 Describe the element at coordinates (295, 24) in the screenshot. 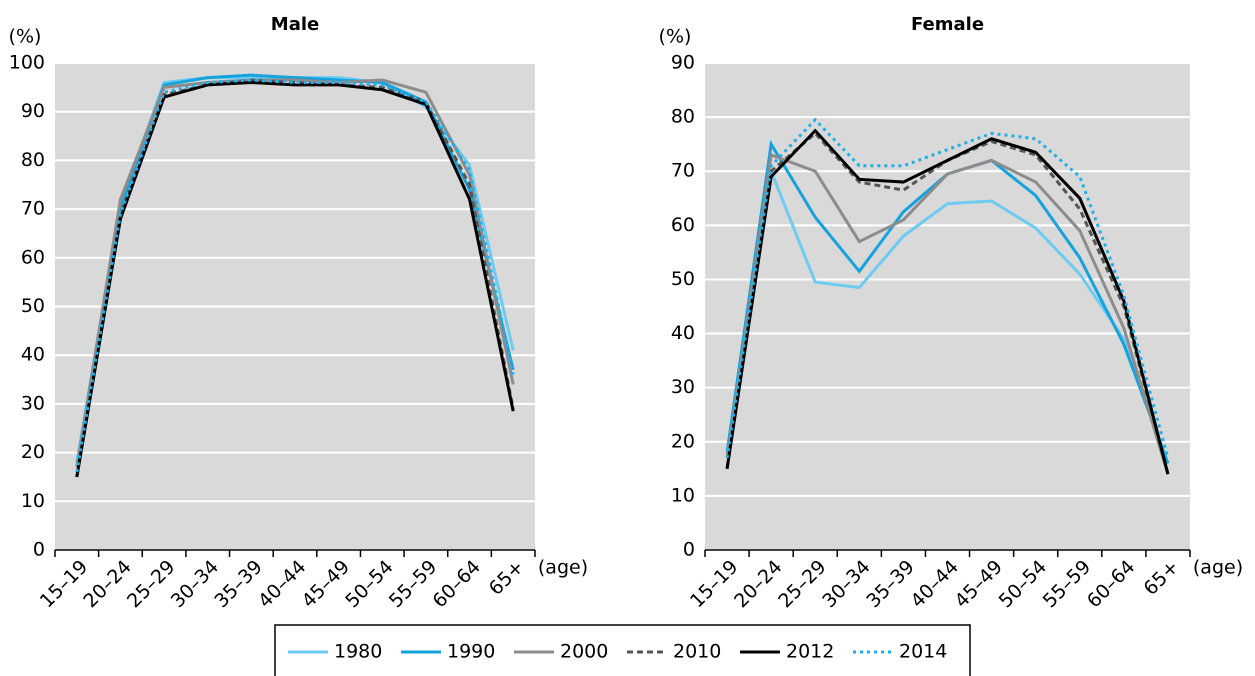

I see `chart-title: Male` at that location.